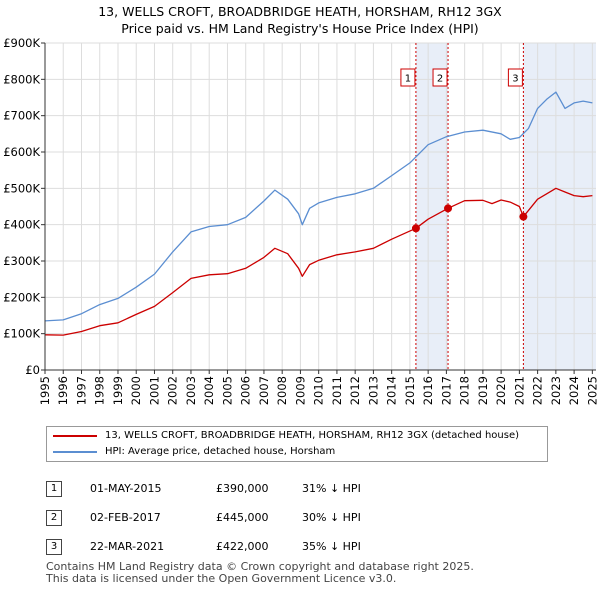 Image resolution: width=600 pixels, height=590 pixels. Describe the element at coordinates (191, 390) in the screenshot. I see `x-tick-label: 2003` at that location.